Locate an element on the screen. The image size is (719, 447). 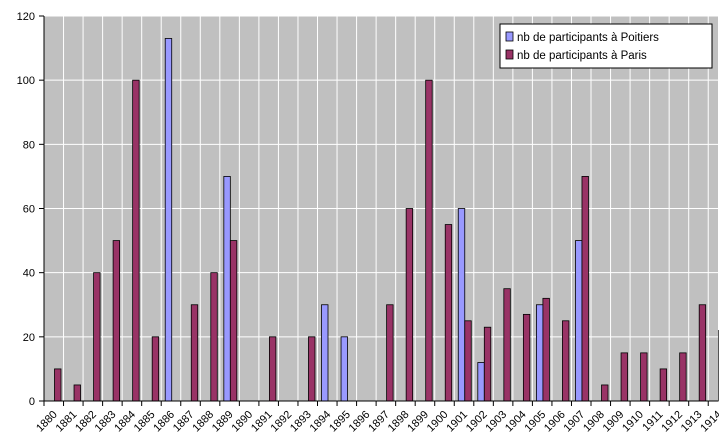
bar-paris-1904 is located at coordinates (526, 357).